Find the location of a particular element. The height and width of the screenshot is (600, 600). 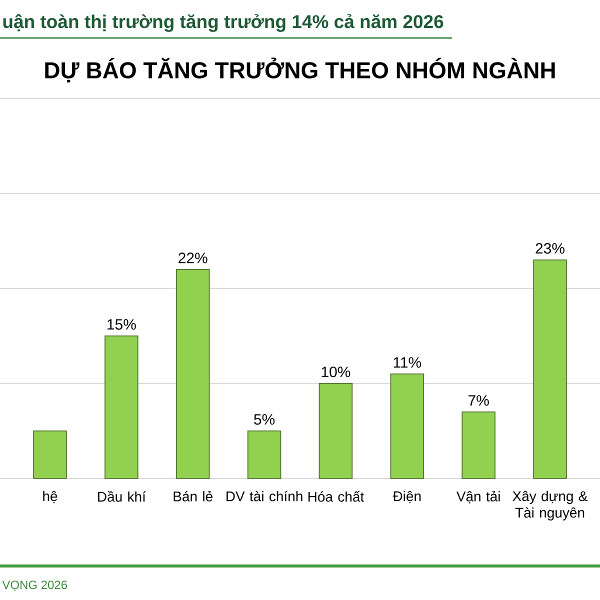

data-label: 5% is located at coordinates (264, 419).